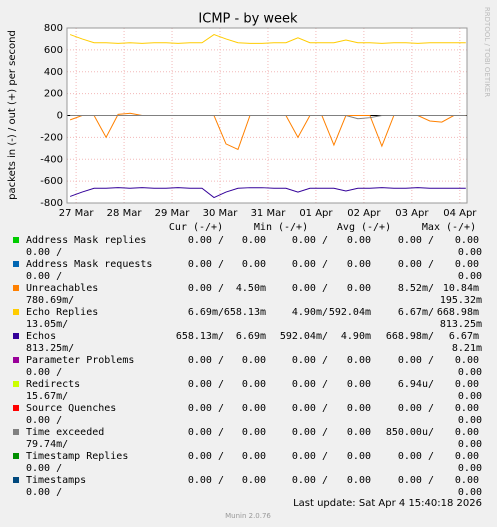  Describe the element at coordinates (281, 227) in the screenshot. I see `legend-header: Min (-/+)` at that location.